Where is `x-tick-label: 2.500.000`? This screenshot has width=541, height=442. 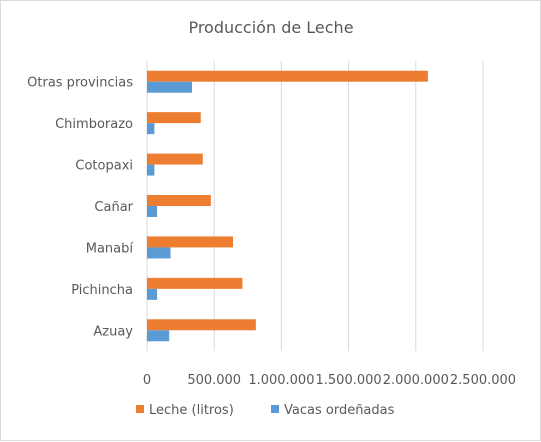
x-tick-label: 2.500.000 is located at coordinates (483, 380).